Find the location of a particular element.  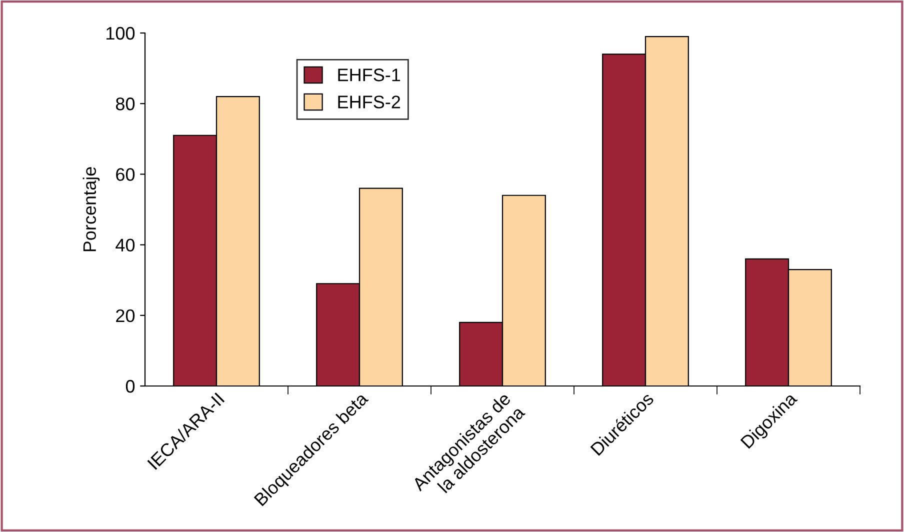

y-tick-label: 60 is located at coordinates (125, 174).